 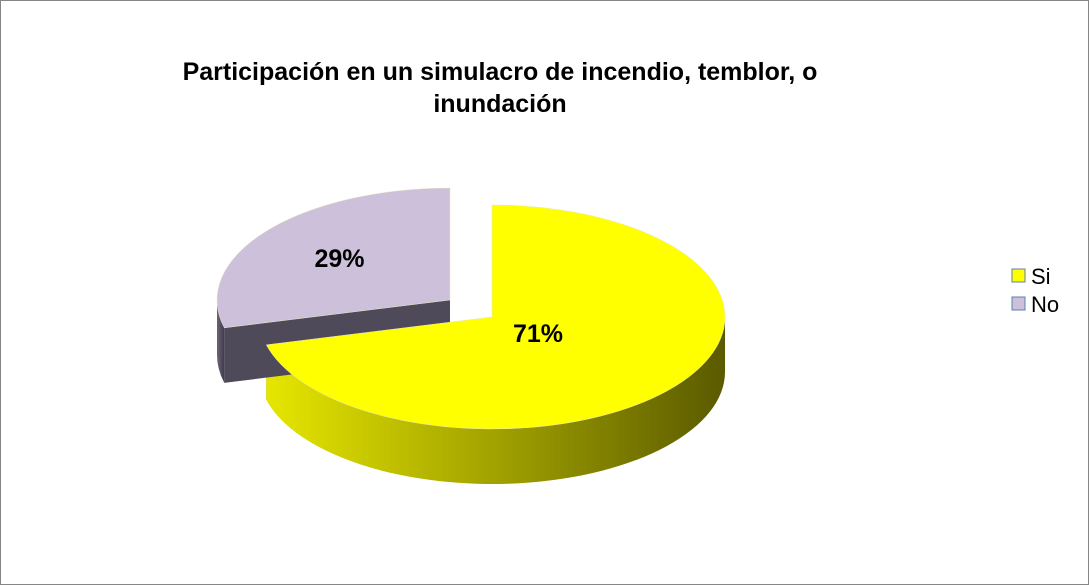 What do you see at coordinates (340, 259) in the screenshot?
I see `data-label: 29%` at bounding box center [340, 259].